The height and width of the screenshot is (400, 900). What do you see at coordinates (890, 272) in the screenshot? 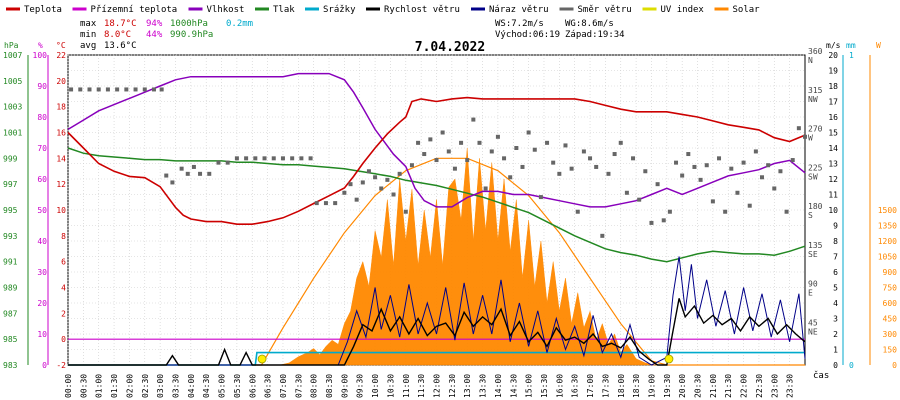
I see `tick-solar: 900` at bounding box center [890, 272].